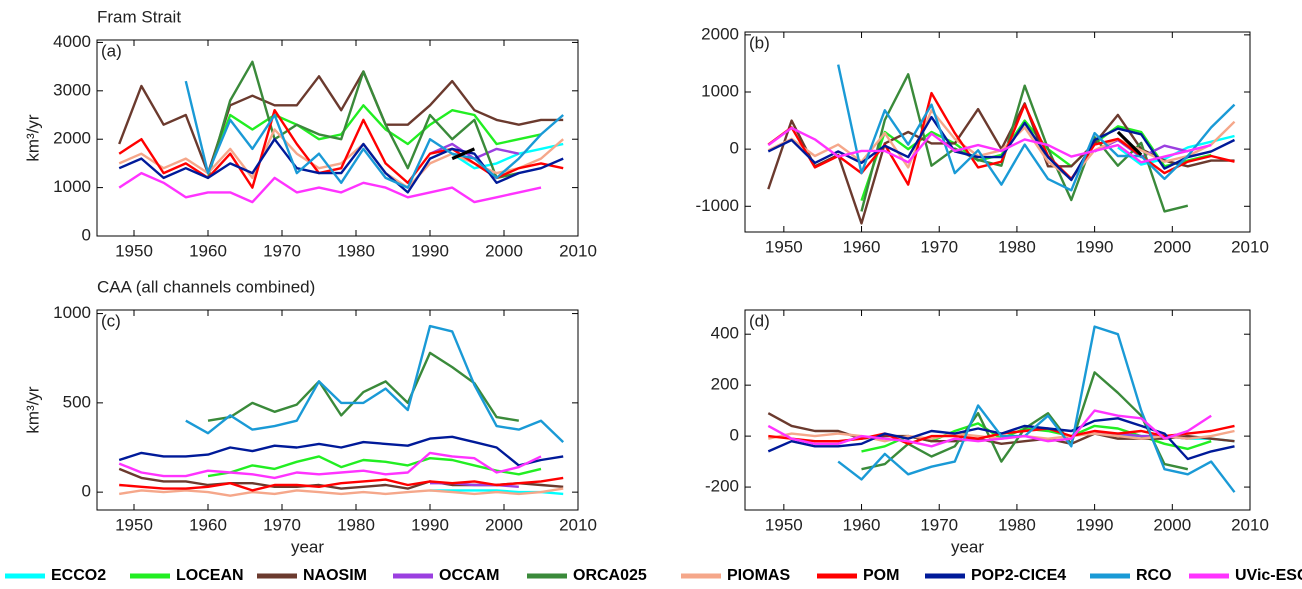 The image size is (1302, 589). Describe the element at coordinates (881, 575) in the screenshot. I see `legend-label: POM` at that location.